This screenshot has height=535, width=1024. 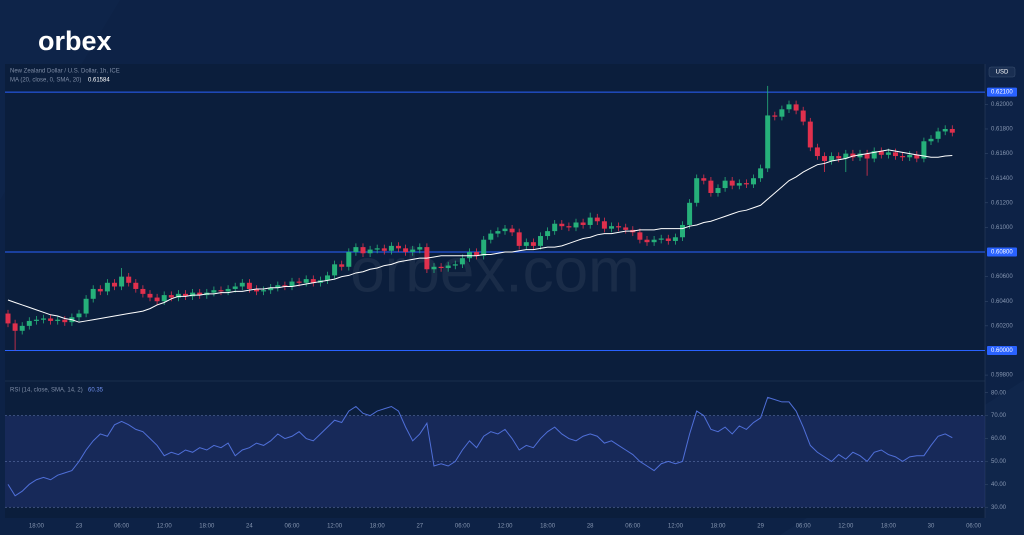 What do you see at coordinates (1002, 253) in the screenshot?
I see `level-label: 0.60800` at bounding box center [1002, 253].